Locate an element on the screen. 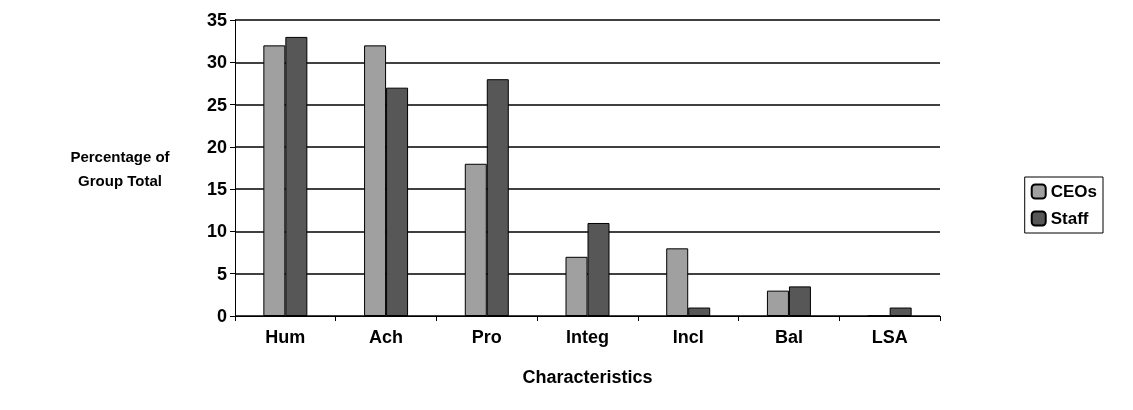  x-tick-label: Bal is located at coordinates (788, 337).